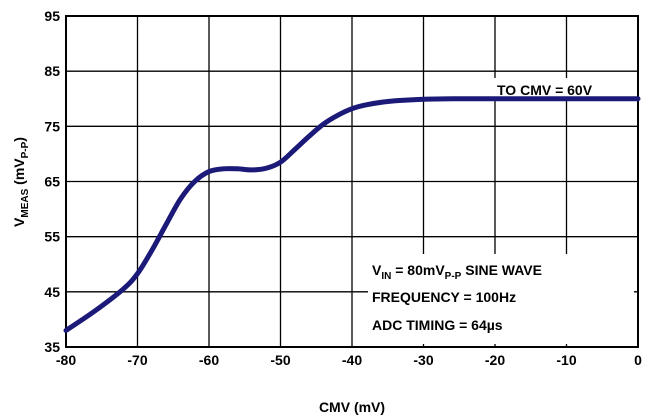 The image size is (646, 419). I want to click on x-tick-label: -40, so click(352, 360).